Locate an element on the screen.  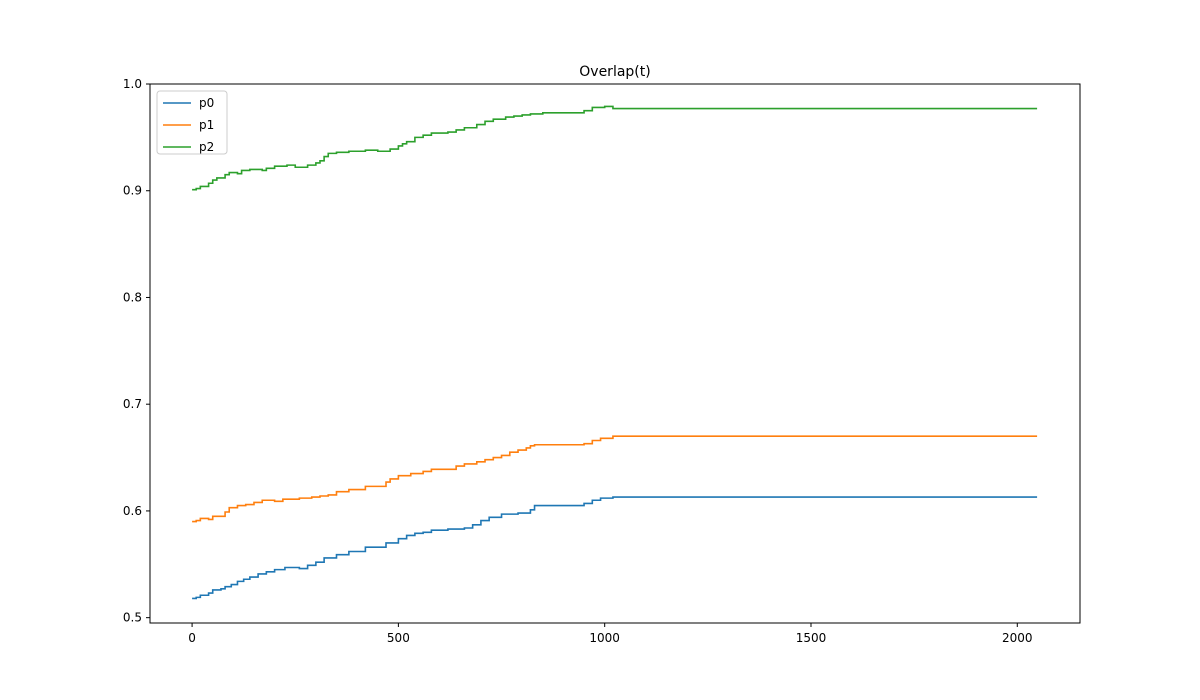
legend-box is located at coordinates (192, 122).